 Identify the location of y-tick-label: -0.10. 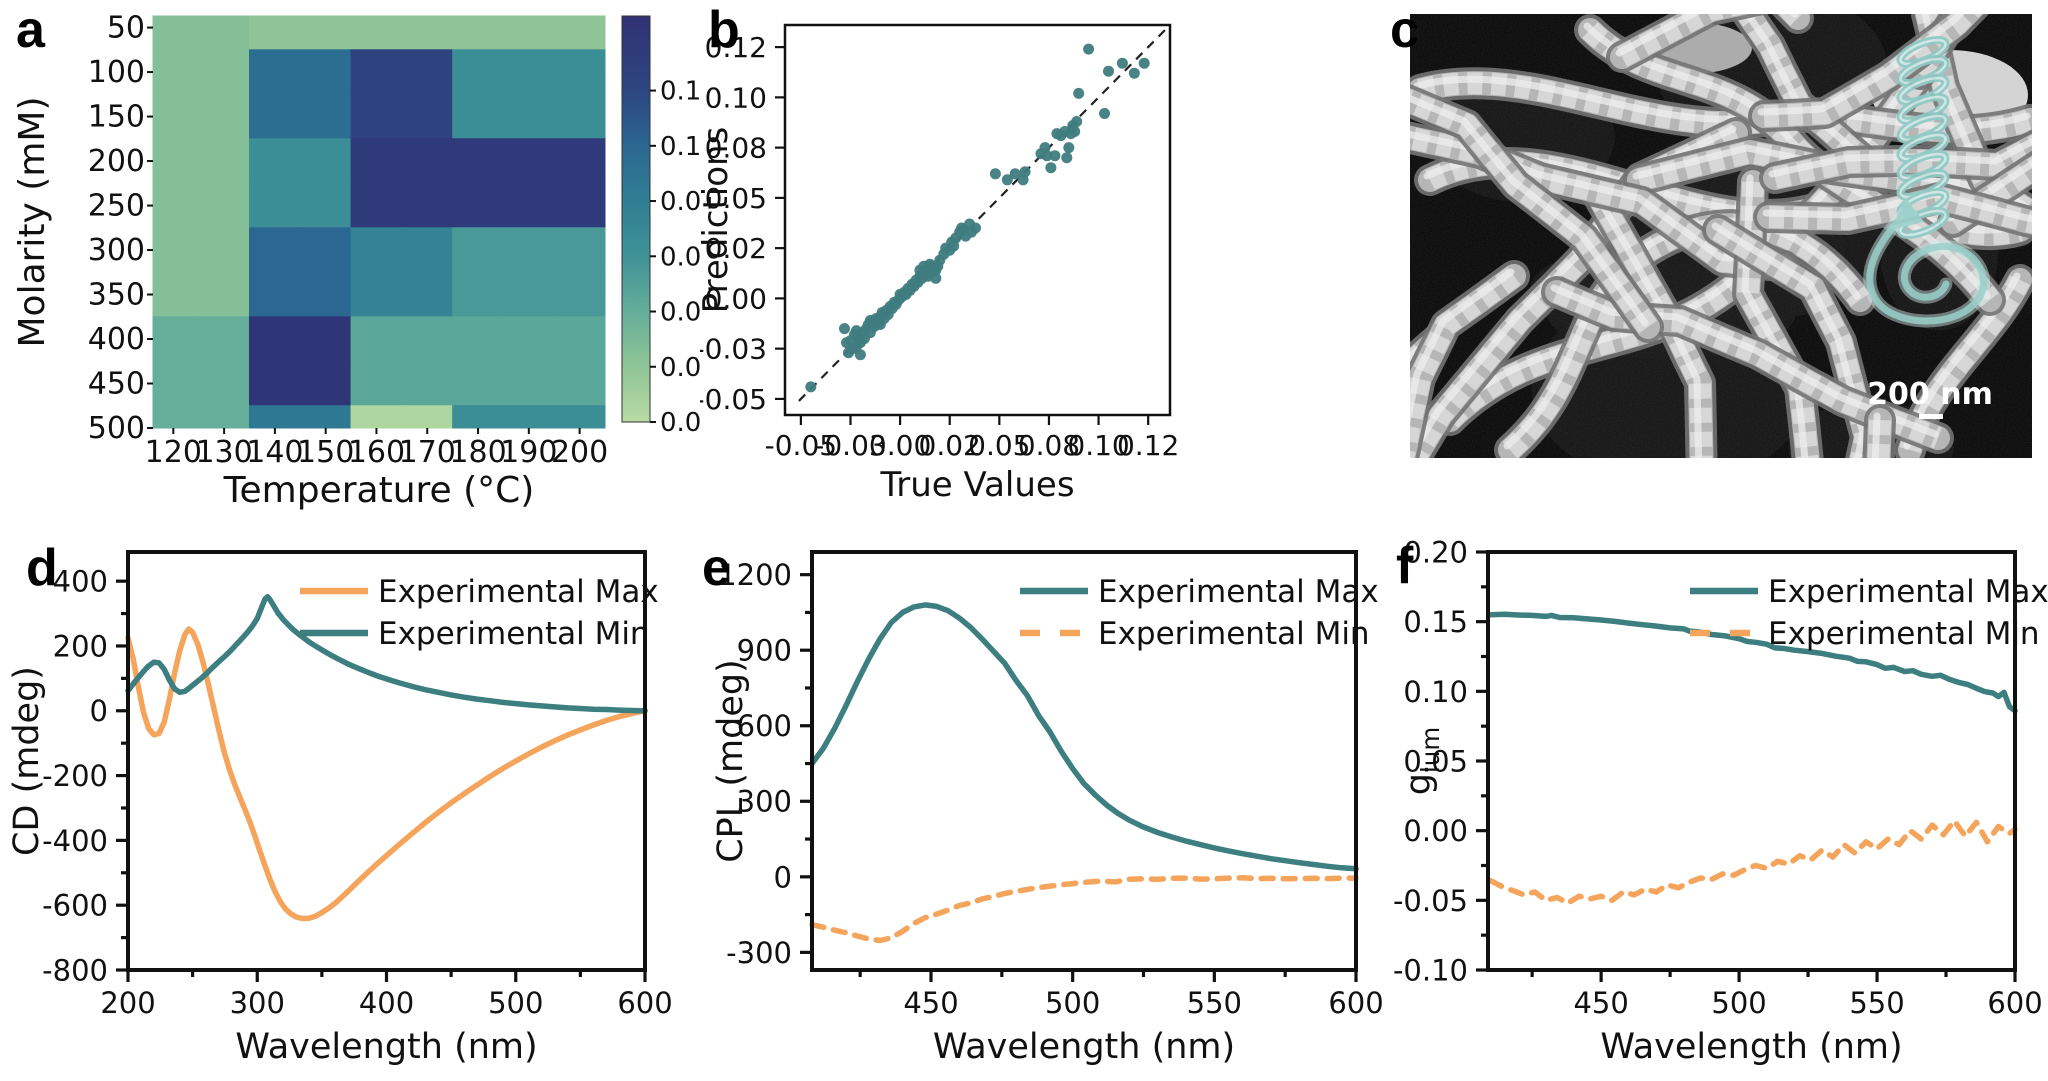
(1430, 970).